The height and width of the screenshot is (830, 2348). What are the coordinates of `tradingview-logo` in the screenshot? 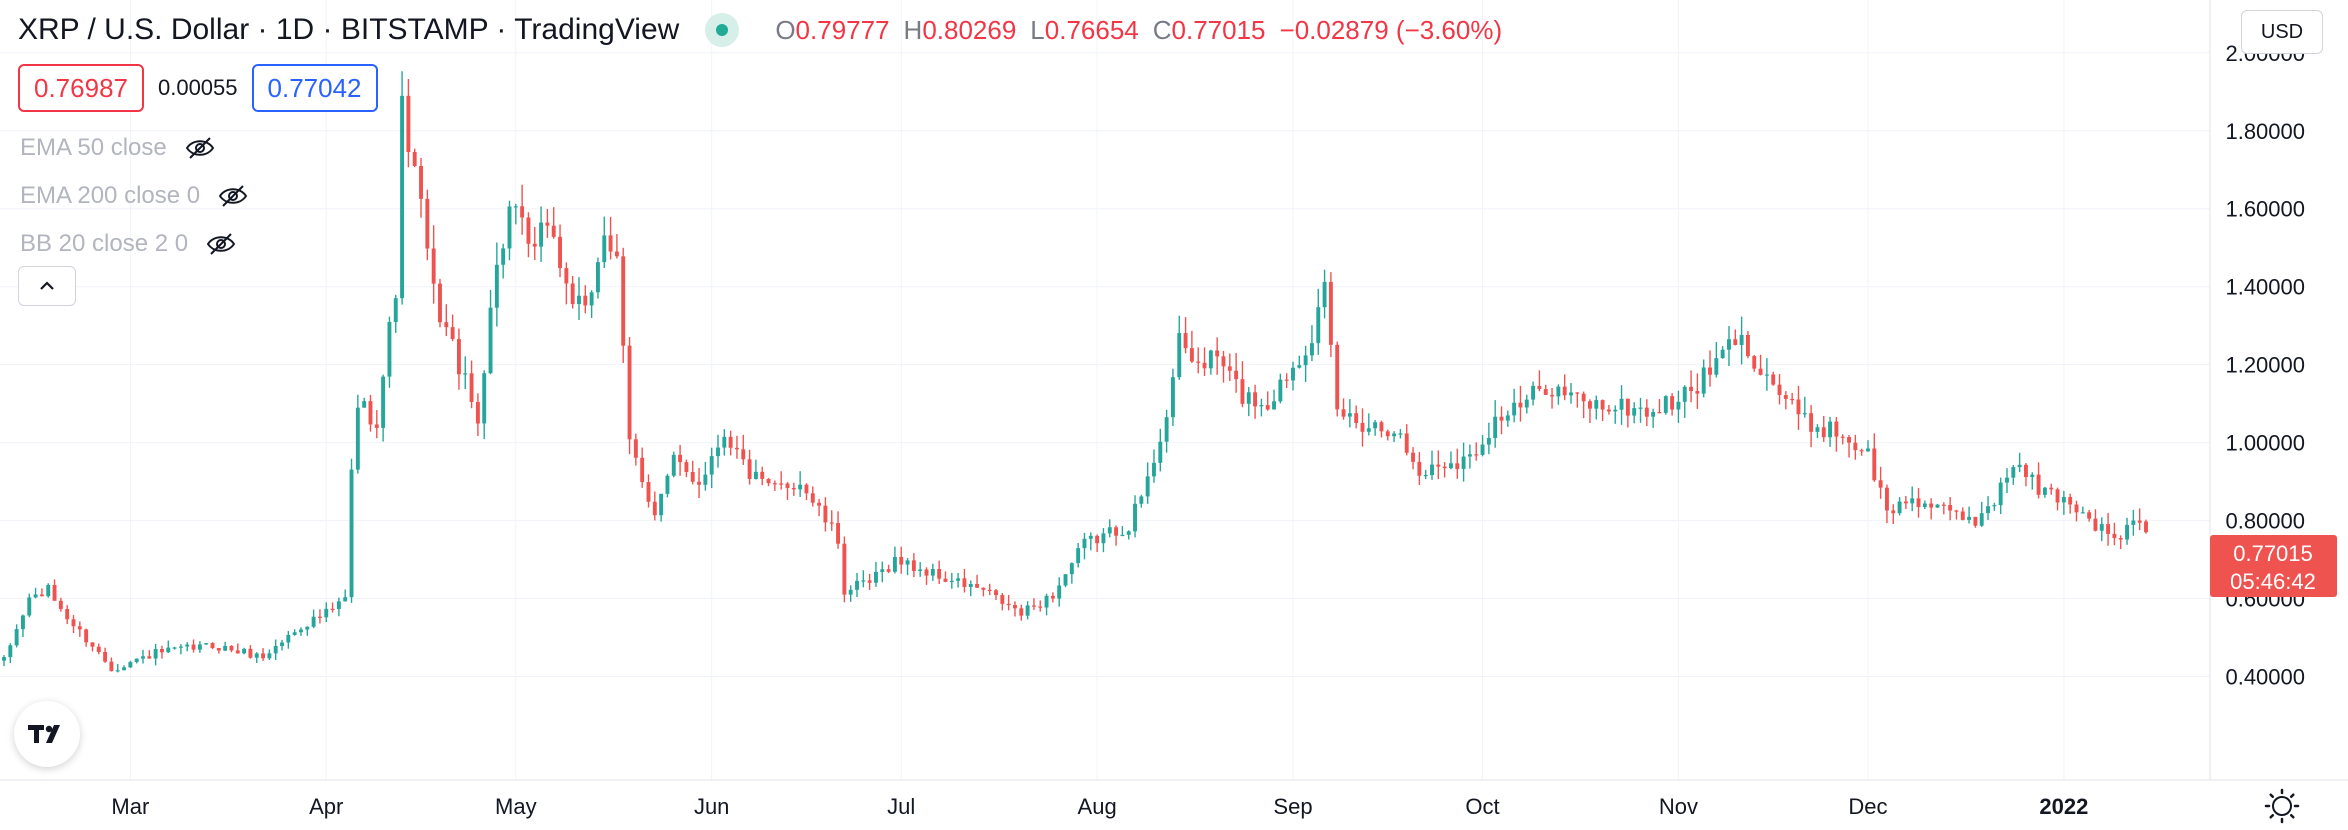 It's located at (47, 734).